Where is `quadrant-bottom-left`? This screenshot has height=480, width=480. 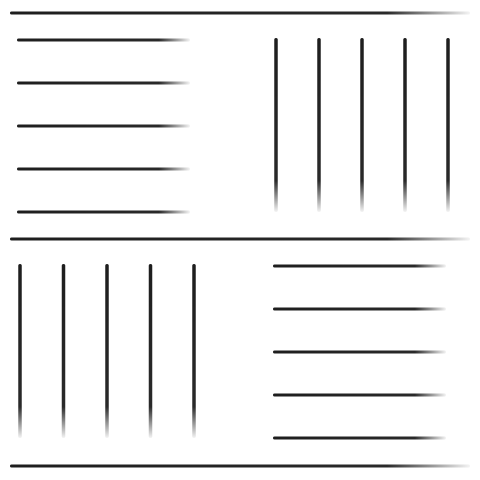
quadrant-bottom-left is located at coordinates (107, 351).